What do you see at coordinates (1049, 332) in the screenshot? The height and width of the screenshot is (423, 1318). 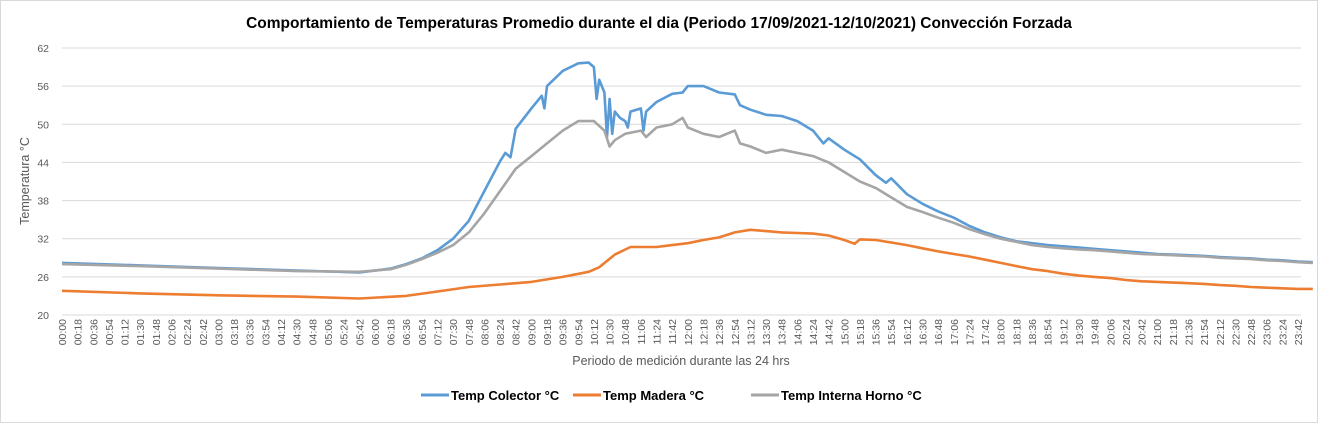 I see `x-tick-label: 18:54` at bounding box center [1049, 332].